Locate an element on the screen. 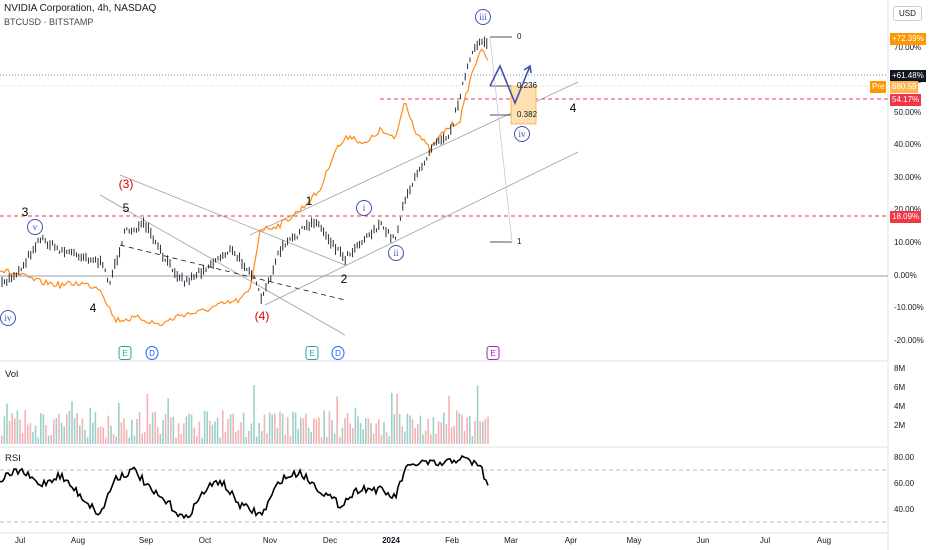  dividend-event-icon: D is located at coordinates (152, 353).